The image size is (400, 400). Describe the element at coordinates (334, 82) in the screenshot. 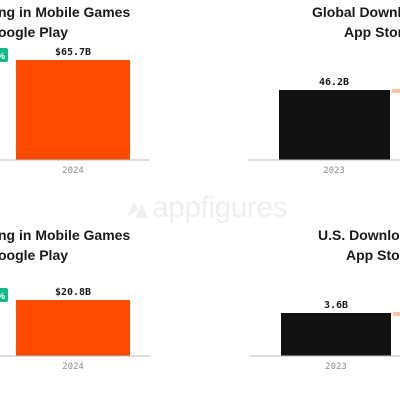

I see `chart-2-bar-value-label: 46.2B` at that location.